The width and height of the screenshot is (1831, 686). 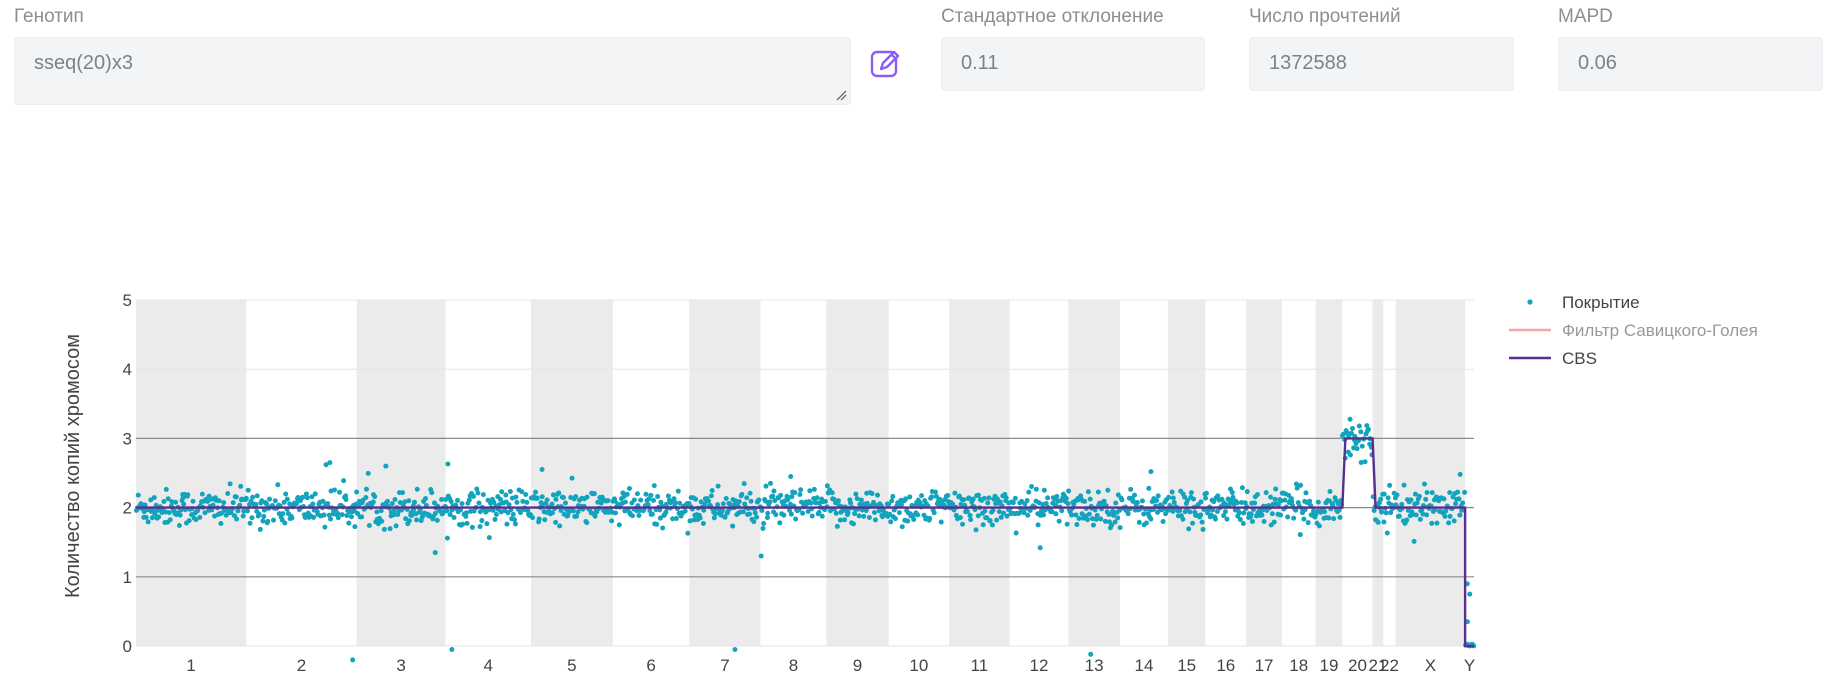 What do you see at coordinates (1469, 665) in the screenshot?
I see `x-tick-chr-Y: Y` at bounding box center [1469, 665].